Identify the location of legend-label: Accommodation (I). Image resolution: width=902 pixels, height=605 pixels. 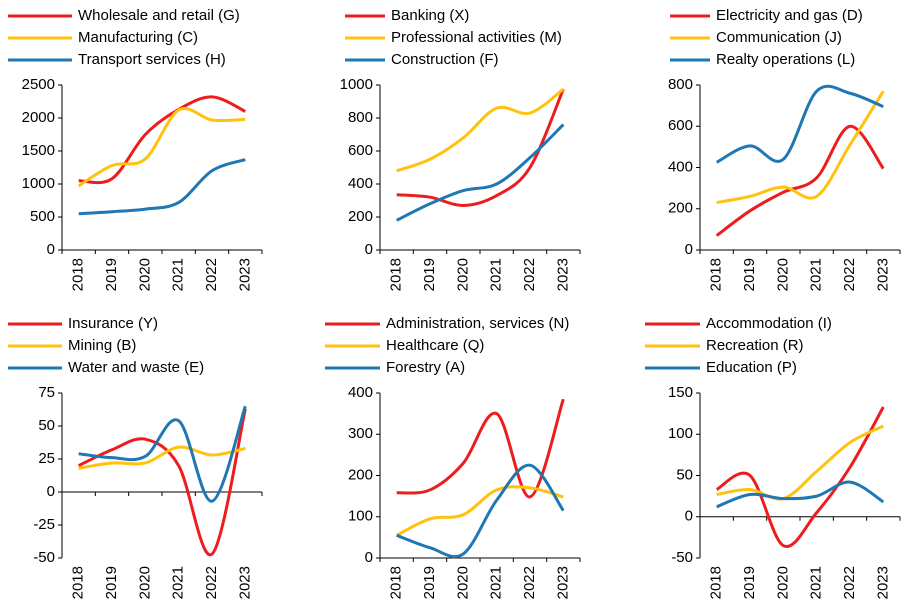
(769, 323).